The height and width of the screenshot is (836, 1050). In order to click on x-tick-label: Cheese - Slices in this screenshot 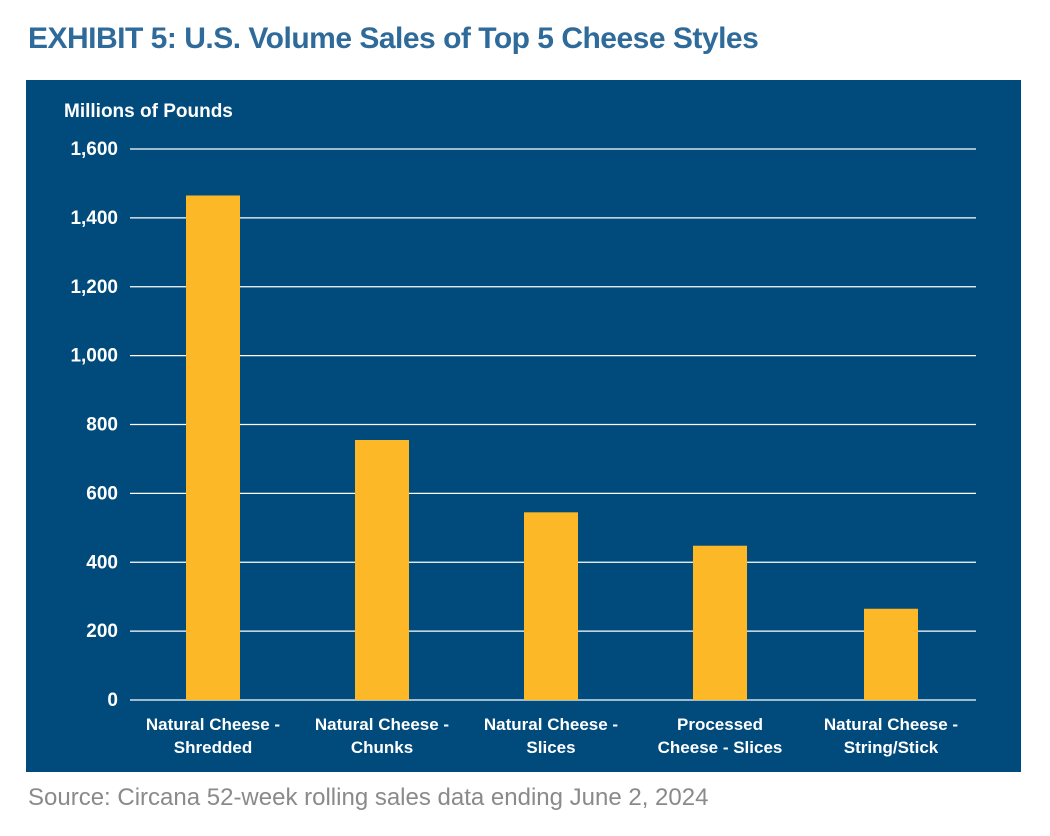, I will do `click(720, 747)`.